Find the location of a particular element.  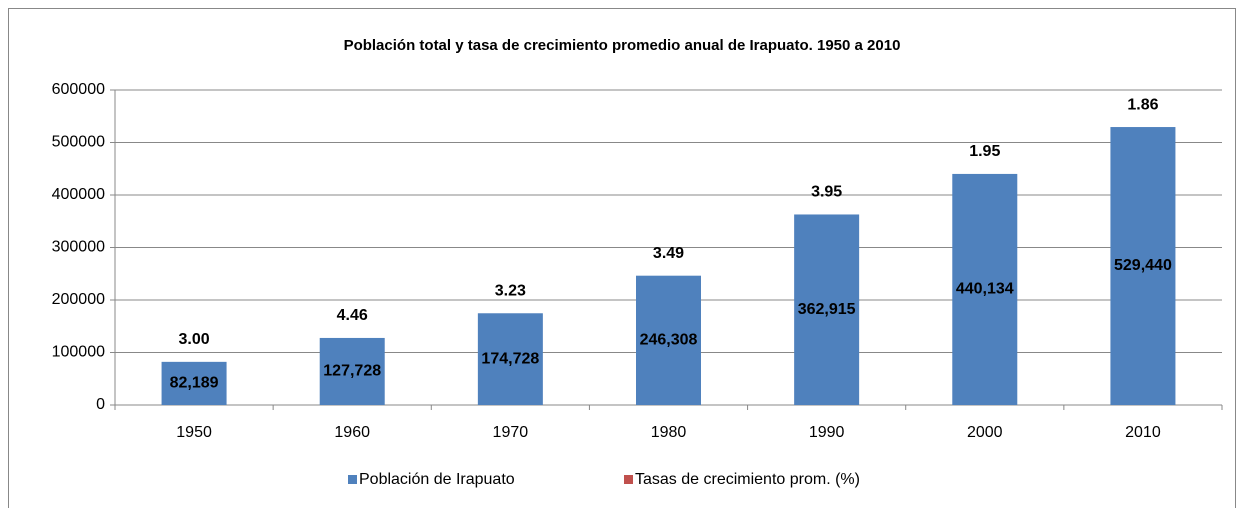

rate-label: 3.49 is located at coordinates (668, 253).